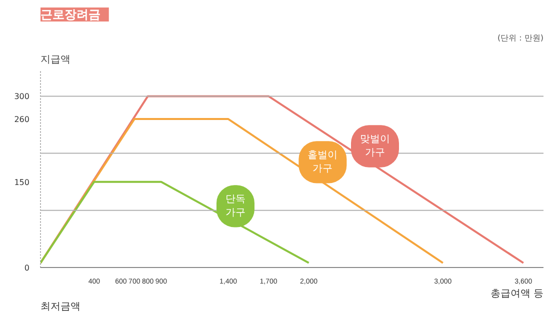 The image size is (553, 312). I want to click on y-tick-label: 0, so click(27, 268).